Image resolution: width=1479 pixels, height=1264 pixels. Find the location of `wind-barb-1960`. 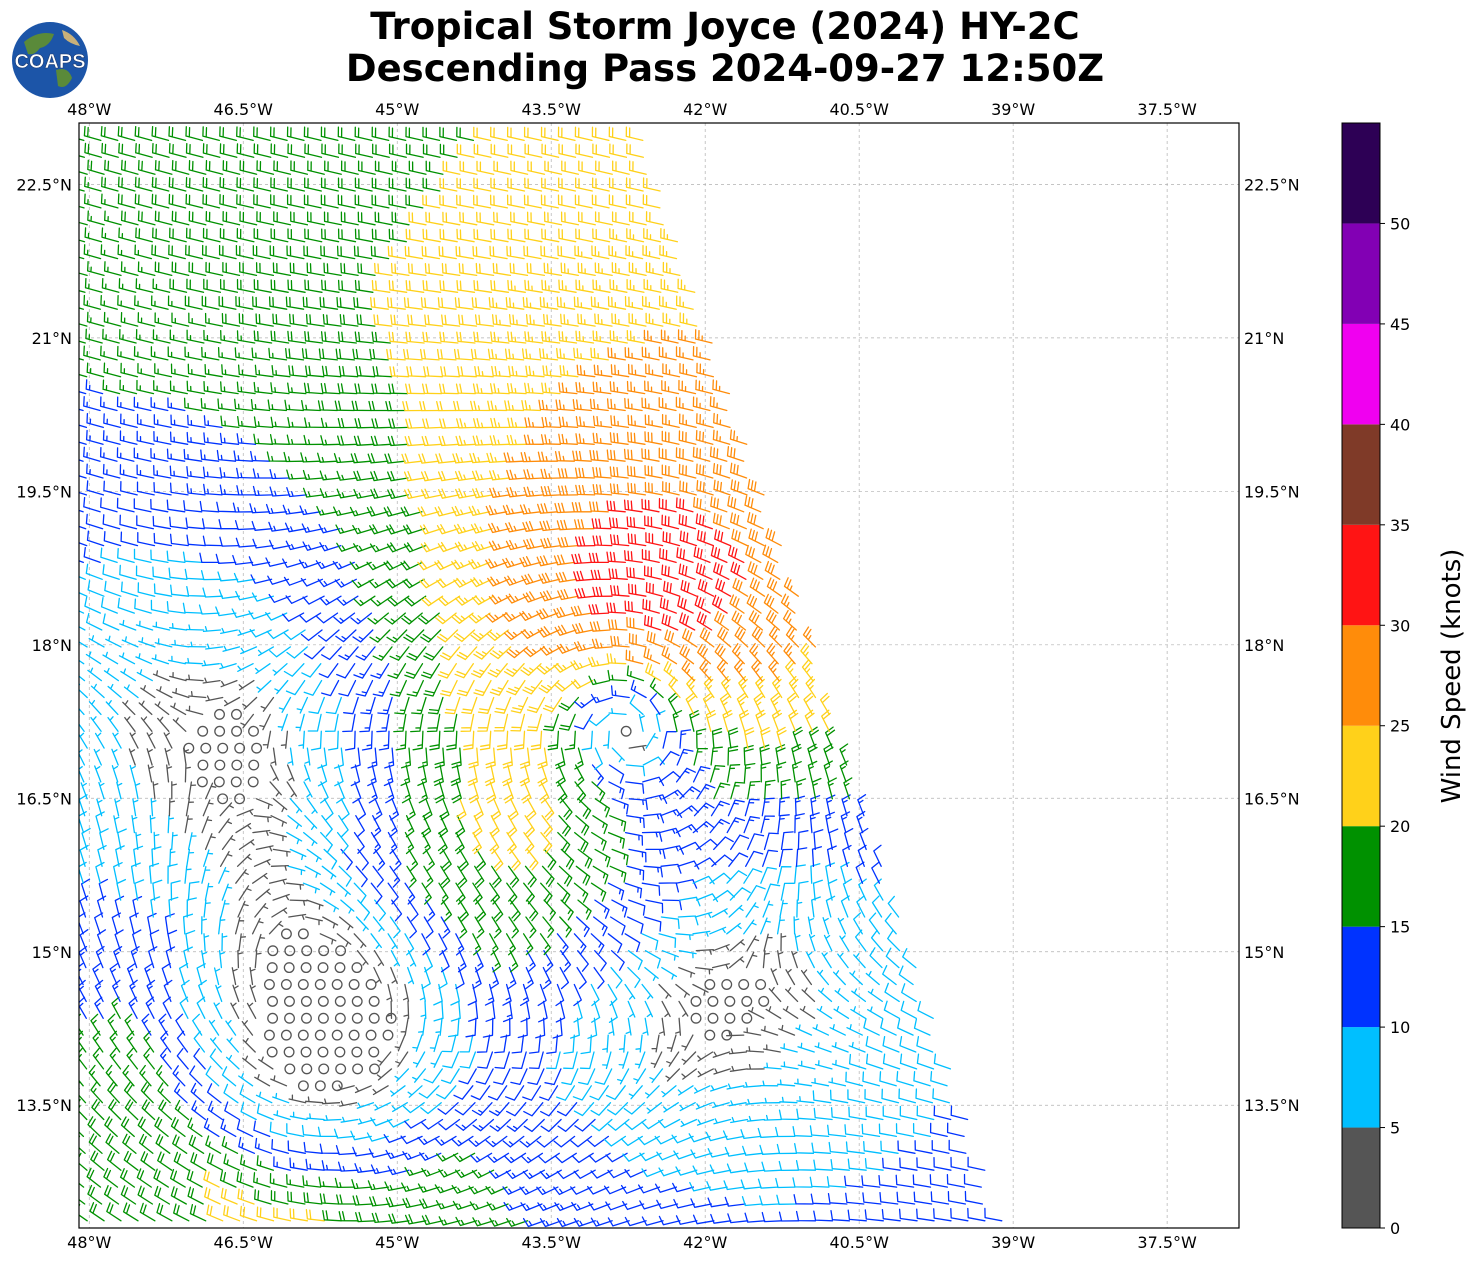

wind-barb-1960 is located at coordinates (602, 541).